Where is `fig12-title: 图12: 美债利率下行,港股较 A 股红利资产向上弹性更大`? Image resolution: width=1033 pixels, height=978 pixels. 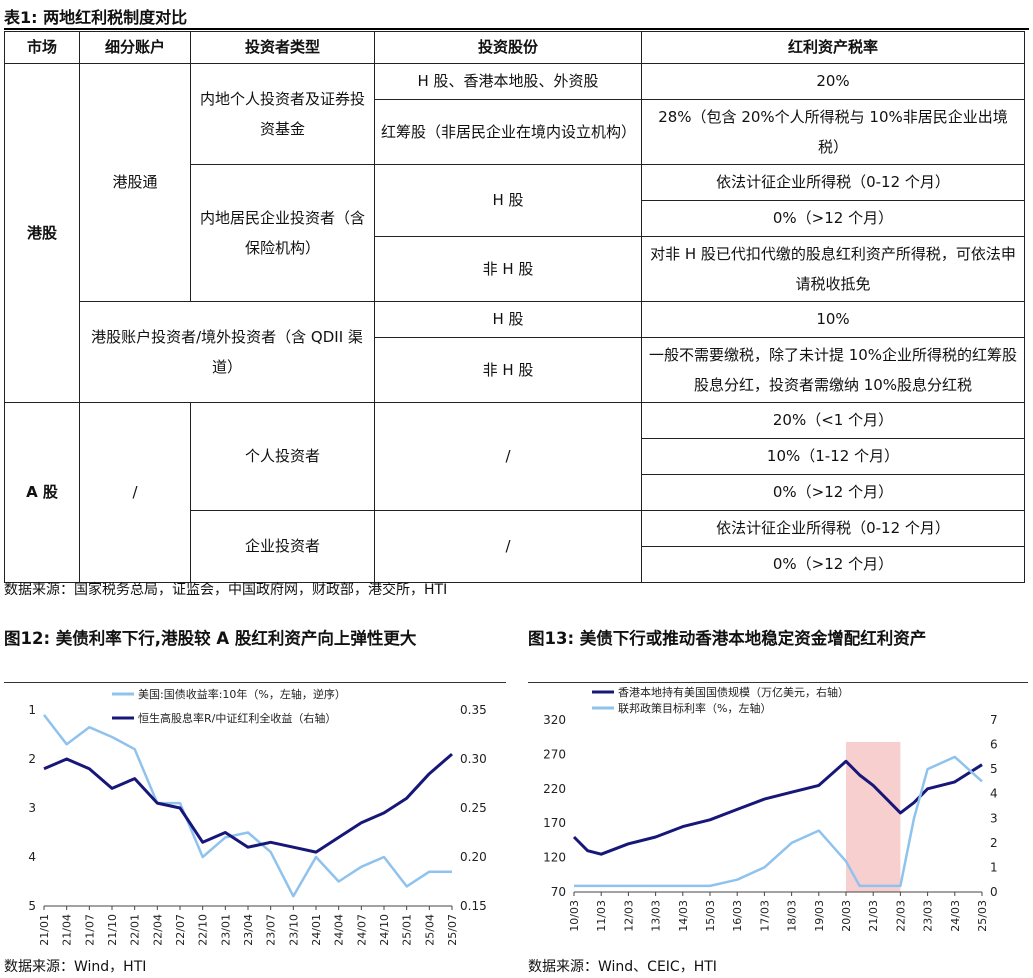
fig12-title: 图12: 美债利率下行,港股较 A 股红利资产向上弹性更大 is located at coordinates (210, 638).